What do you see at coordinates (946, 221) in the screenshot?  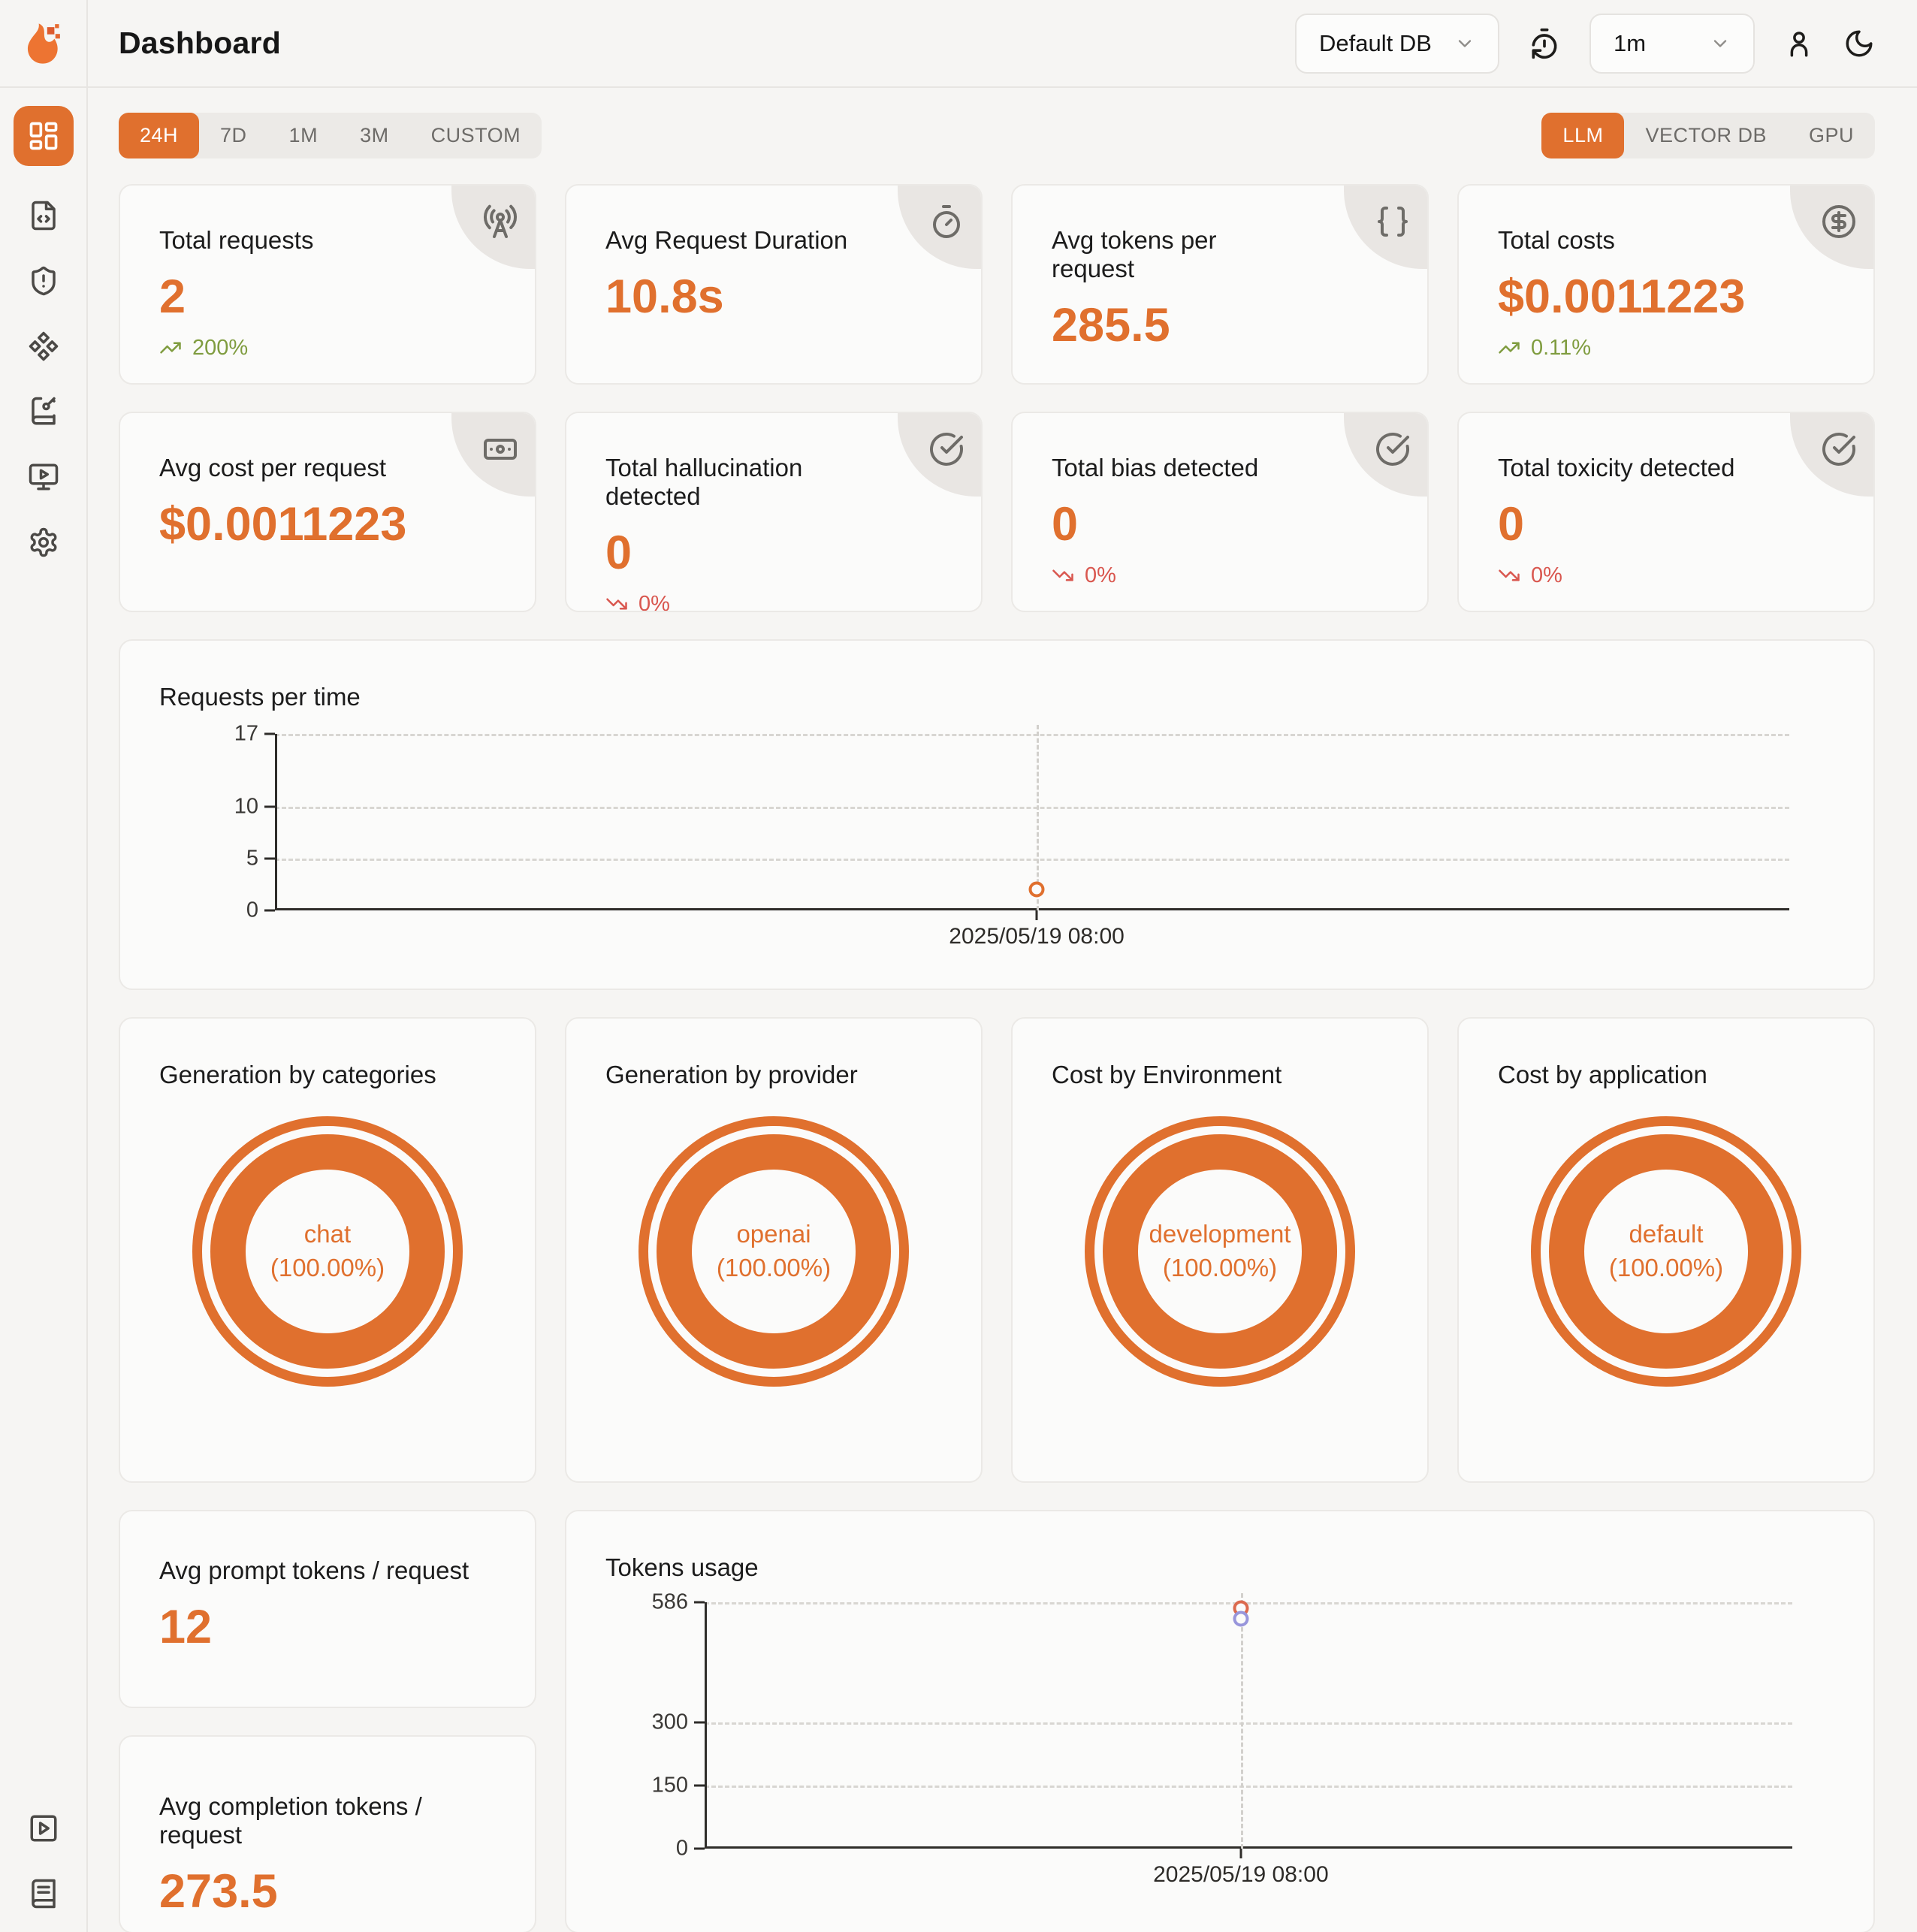 I see `timer-icon` at bounding box center [946, 221].